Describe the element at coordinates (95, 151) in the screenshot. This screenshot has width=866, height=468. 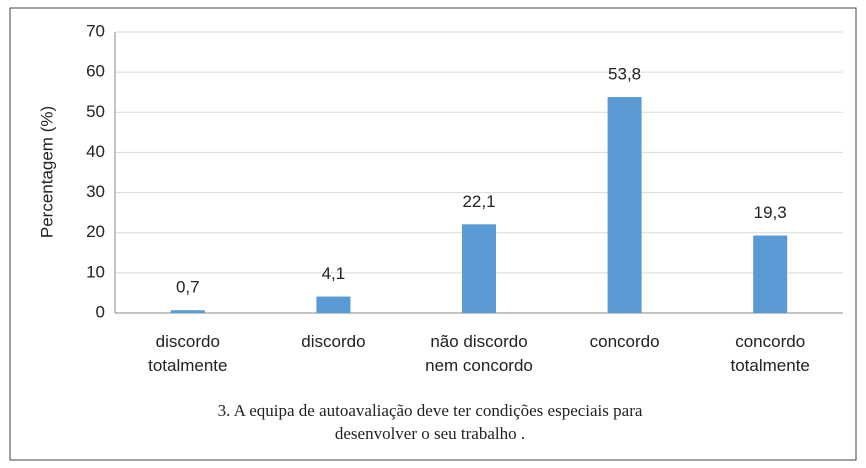
I see `y-tick-label: 40` at that location.